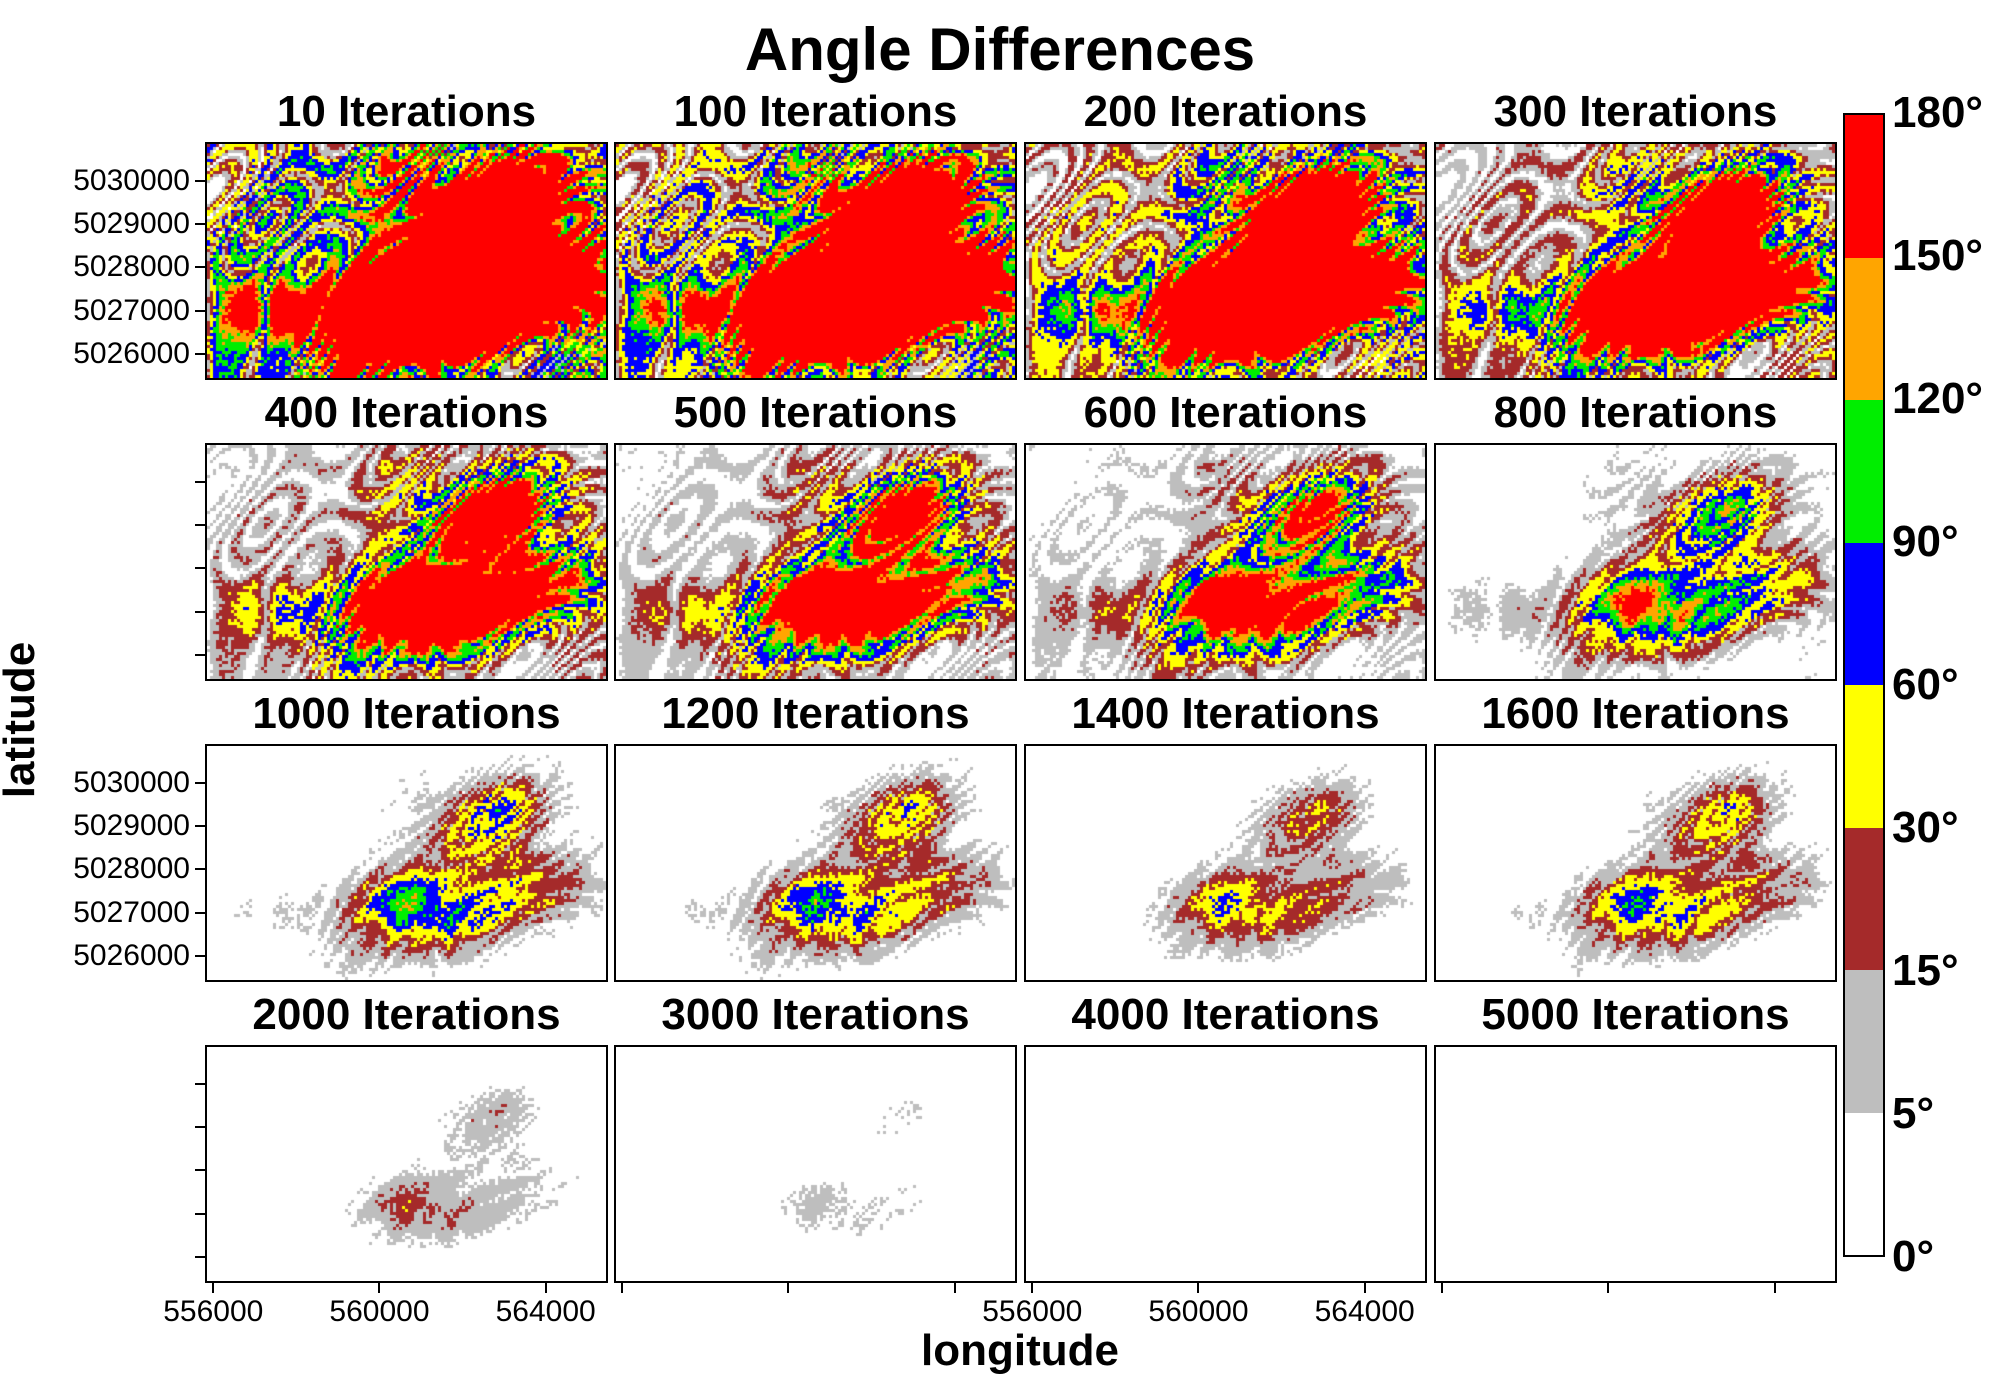 Image resolution: width=2000 pixels, height=1400 pixels. Describe the element at coordinates (406, 1015) in the screenshot. I see `panel-title: 2000 Iterations` at that location.